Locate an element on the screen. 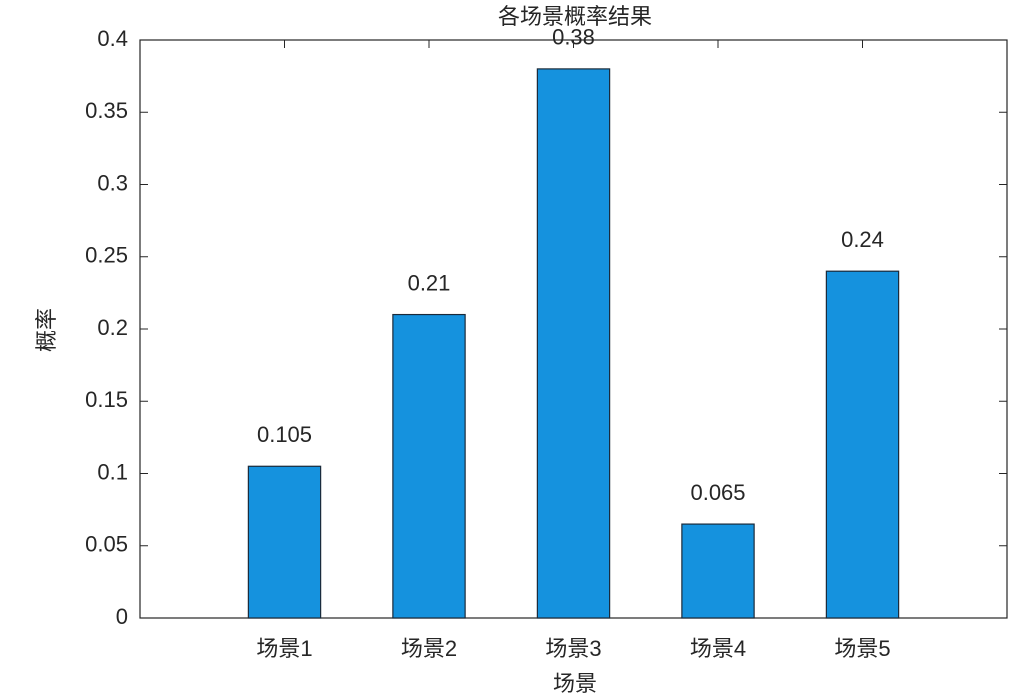 The width and height of the screenshot is (1024, 700). data-label: 0.105 is located at coordinates (284, 434).